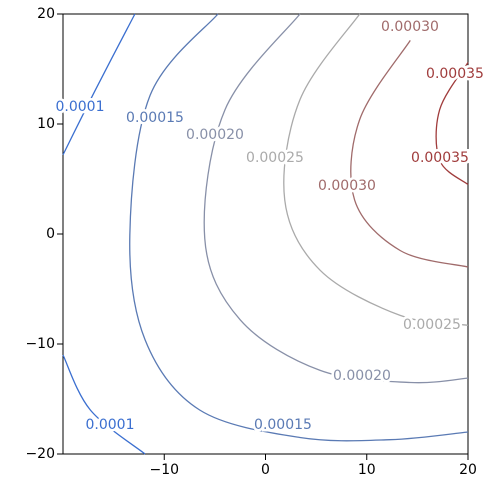 The height and width of the screenshot is (504, 500). What do you see at coordinates (40, 454) in the screenshot?
I see `y-tick-label: −20` at bounding box center [40, 454].